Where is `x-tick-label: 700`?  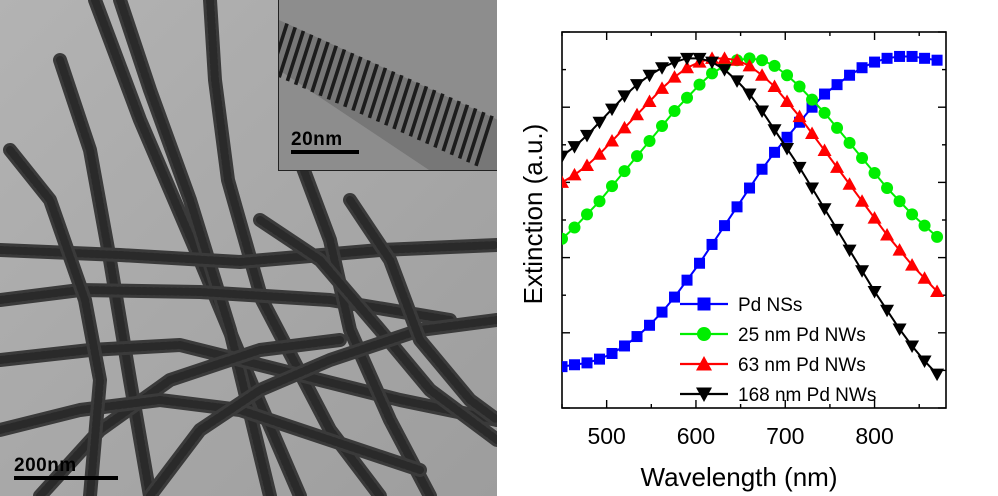 x-tick-label: 700 is located at coordinates (785, 436).